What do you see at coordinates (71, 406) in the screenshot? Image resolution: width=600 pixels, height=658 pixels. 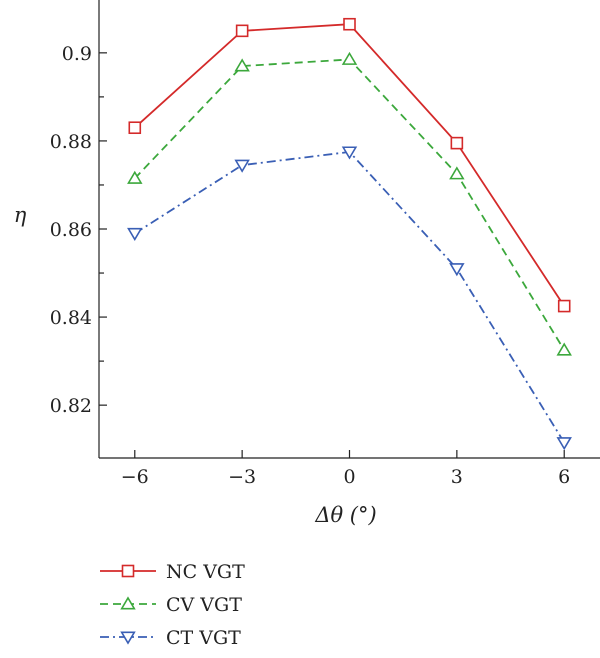 I see `y-tick-label: 0.82` at bounding box center [71, 406].